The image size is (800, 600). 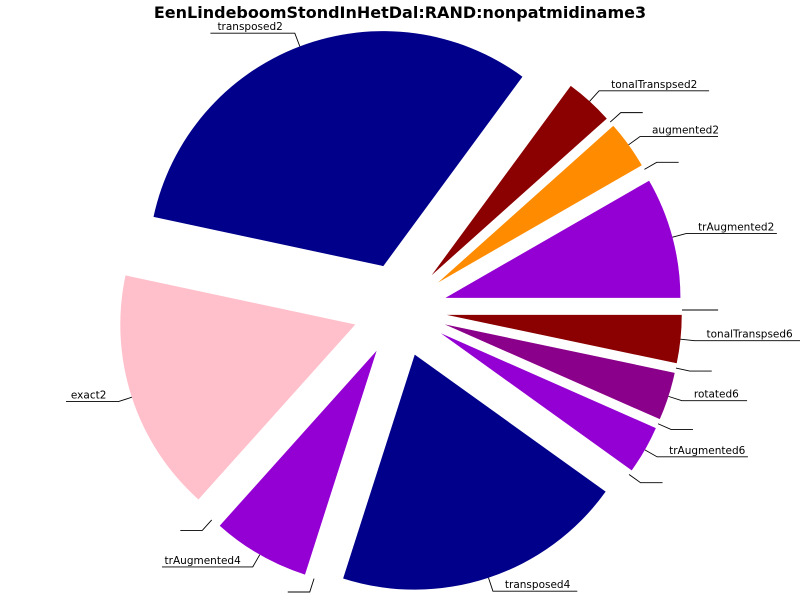 I want to click on slice-label-rotated6: rotated6, so click(x=716, y=395).